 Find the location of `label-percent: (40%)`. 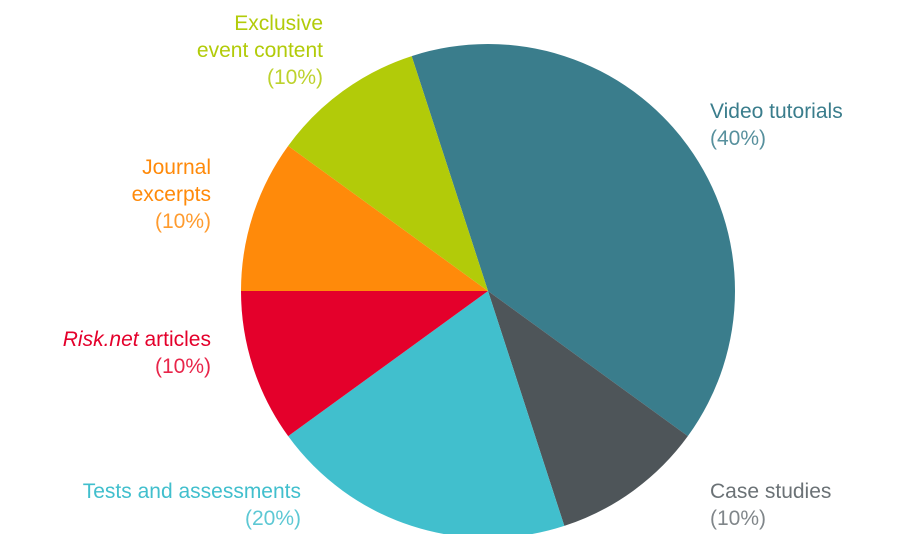

label-percent: (40%) is located at coordinates (738, 138).